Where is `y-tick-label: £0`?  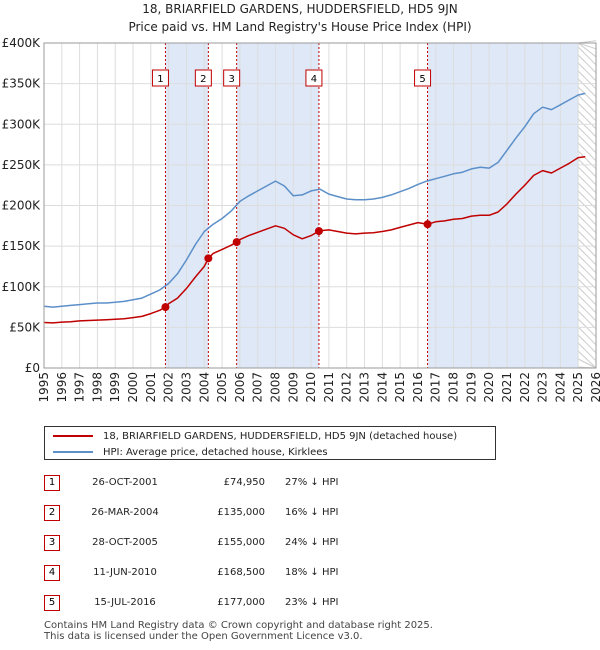
y-tick-label: £0 is located at coordinates (32, 368).